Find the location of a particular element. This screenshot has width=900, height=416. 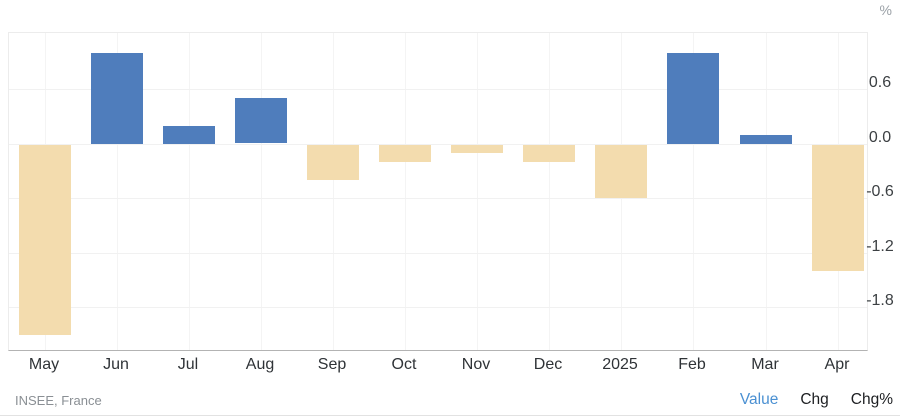

x-axis-tick-label: Nov is located at coordinates (476, 364).